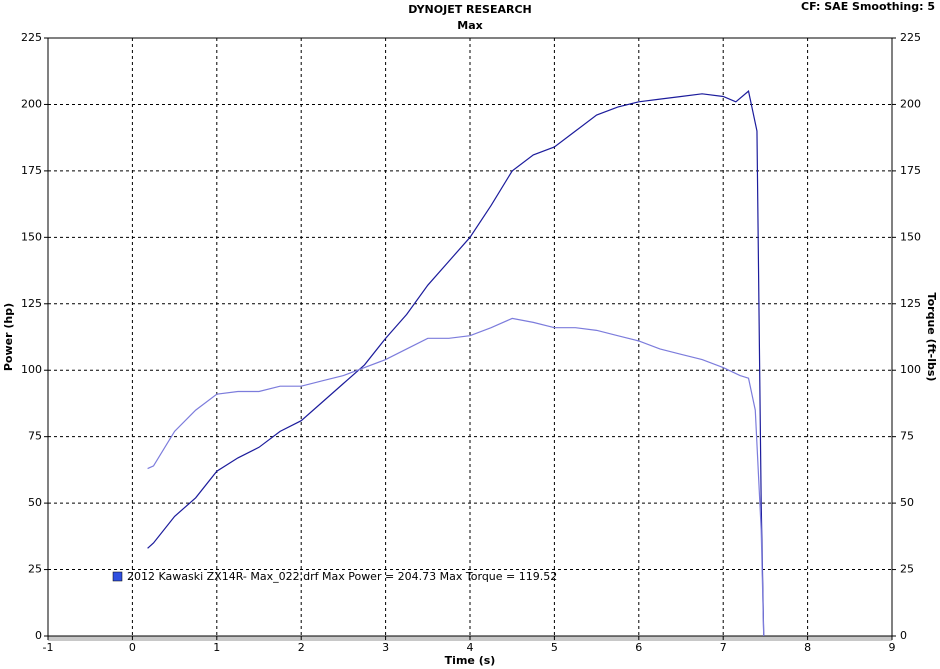  What do you see at coordinates (723, 647) in the screenshot?
I see `x-tick-label: 7` at bounding box center [723, 647].